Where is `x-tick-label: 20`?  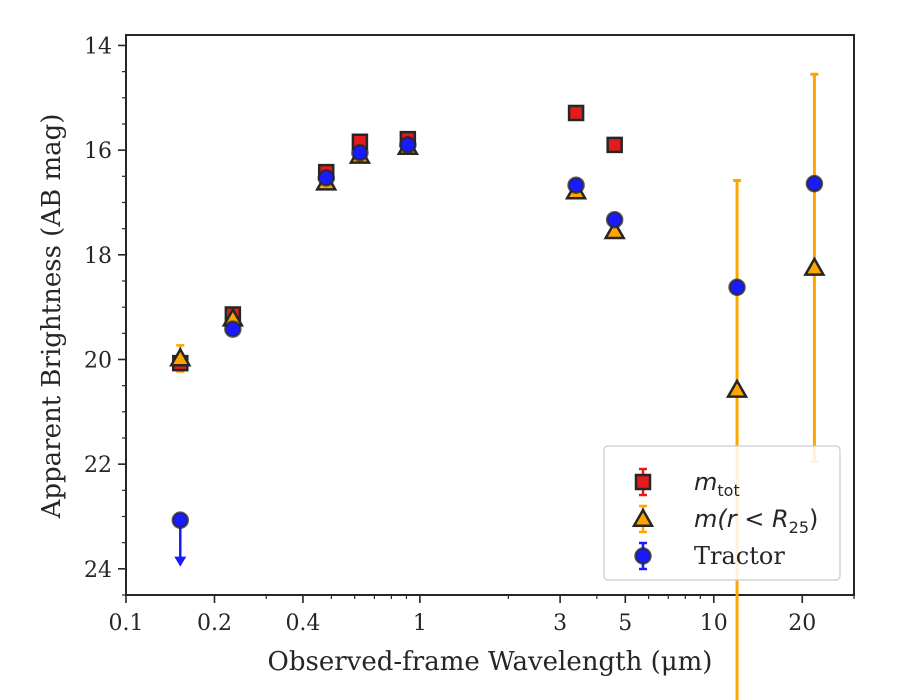
x-tick-label: 20 is located at coordinates (802, 623).